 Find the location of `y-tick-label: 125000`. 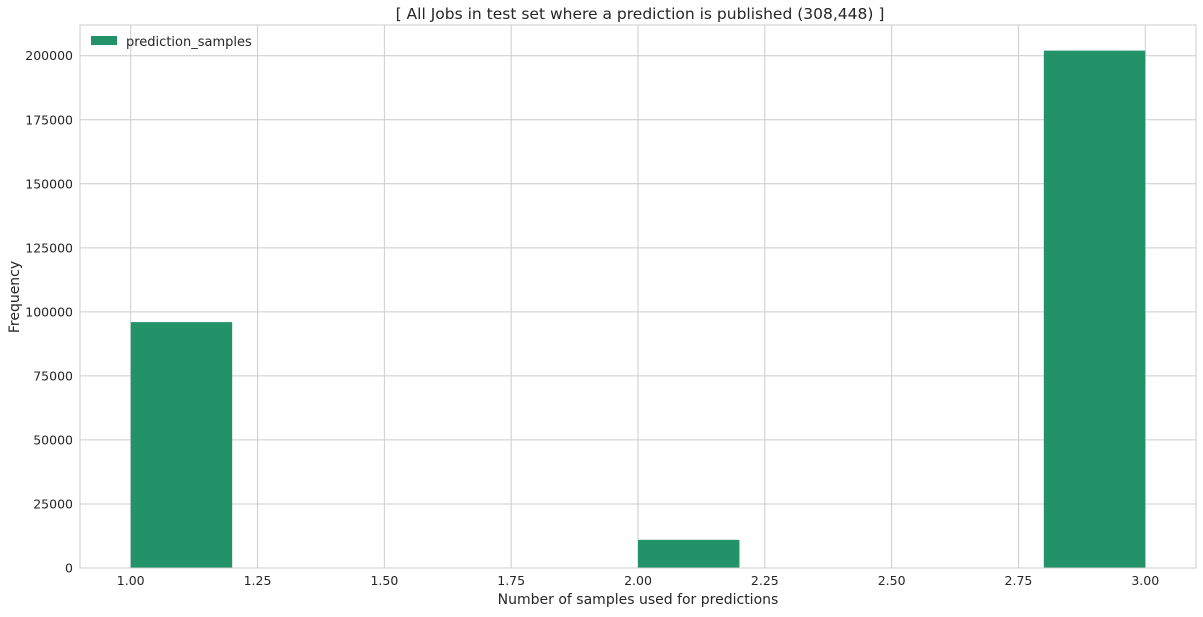

y-tick-label: 125000 is located at coordinates (49, 247).